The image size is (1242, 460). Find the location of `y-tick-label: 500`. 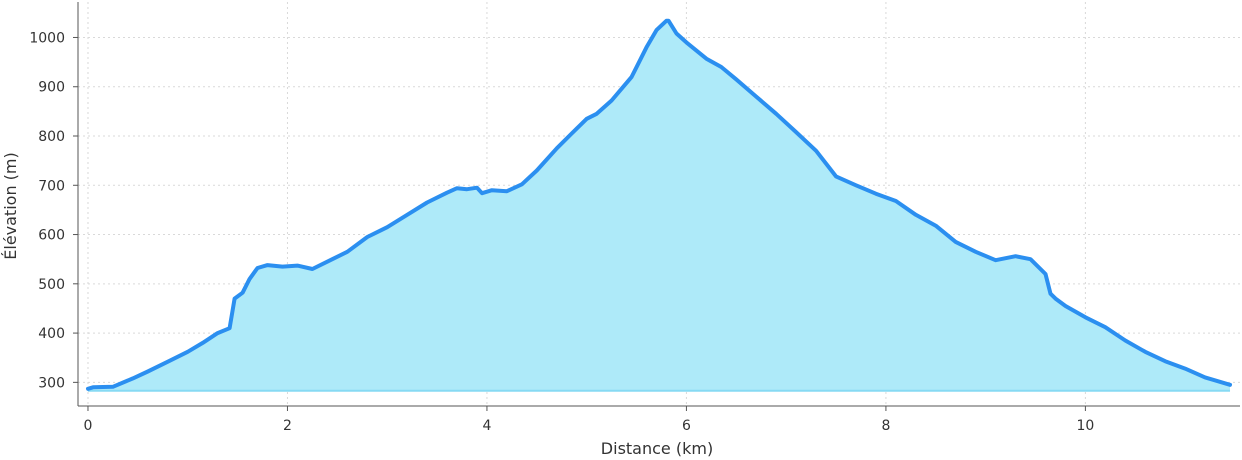

y-tick-label: 500 is located at coordinates (51, 285).